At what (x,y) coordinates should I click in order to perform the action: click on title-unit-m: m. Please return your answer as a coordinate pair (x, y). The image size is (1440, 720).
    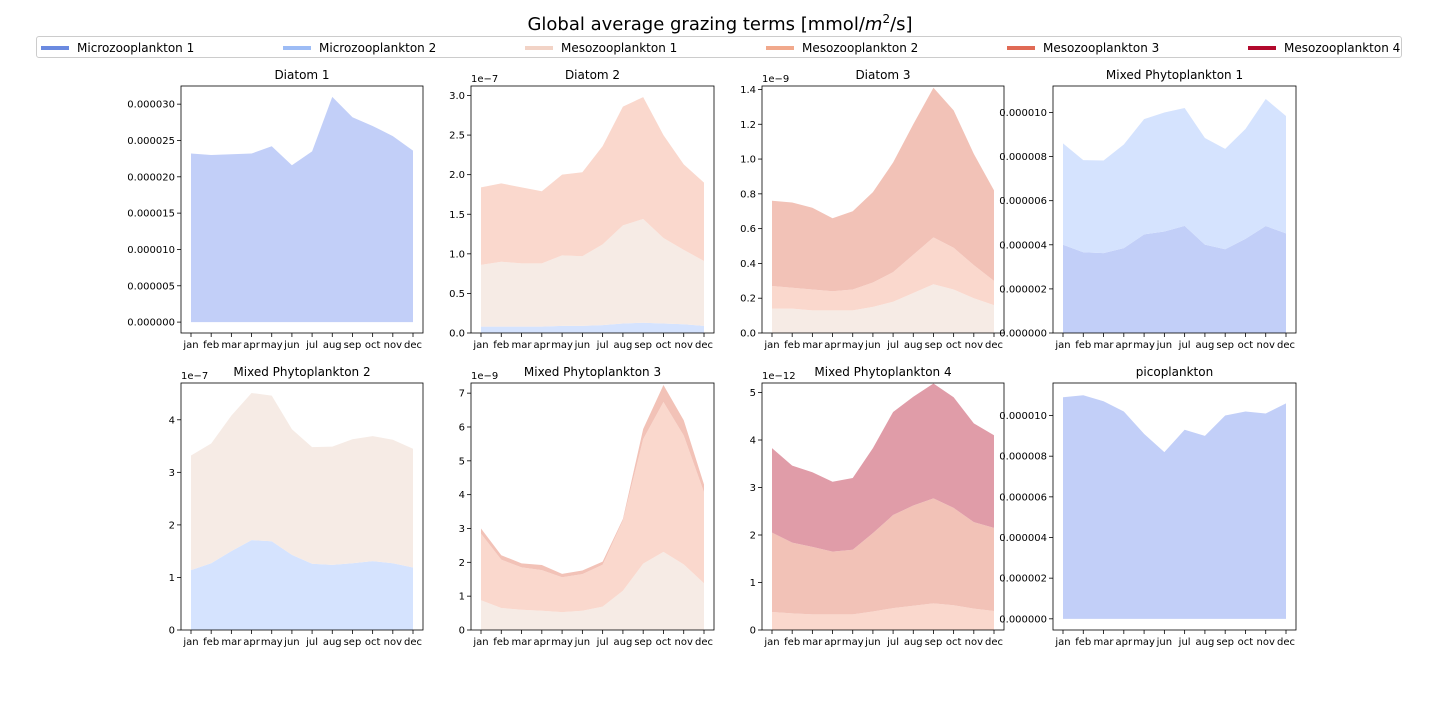
    Looking at the image, I should click on (873, 24).